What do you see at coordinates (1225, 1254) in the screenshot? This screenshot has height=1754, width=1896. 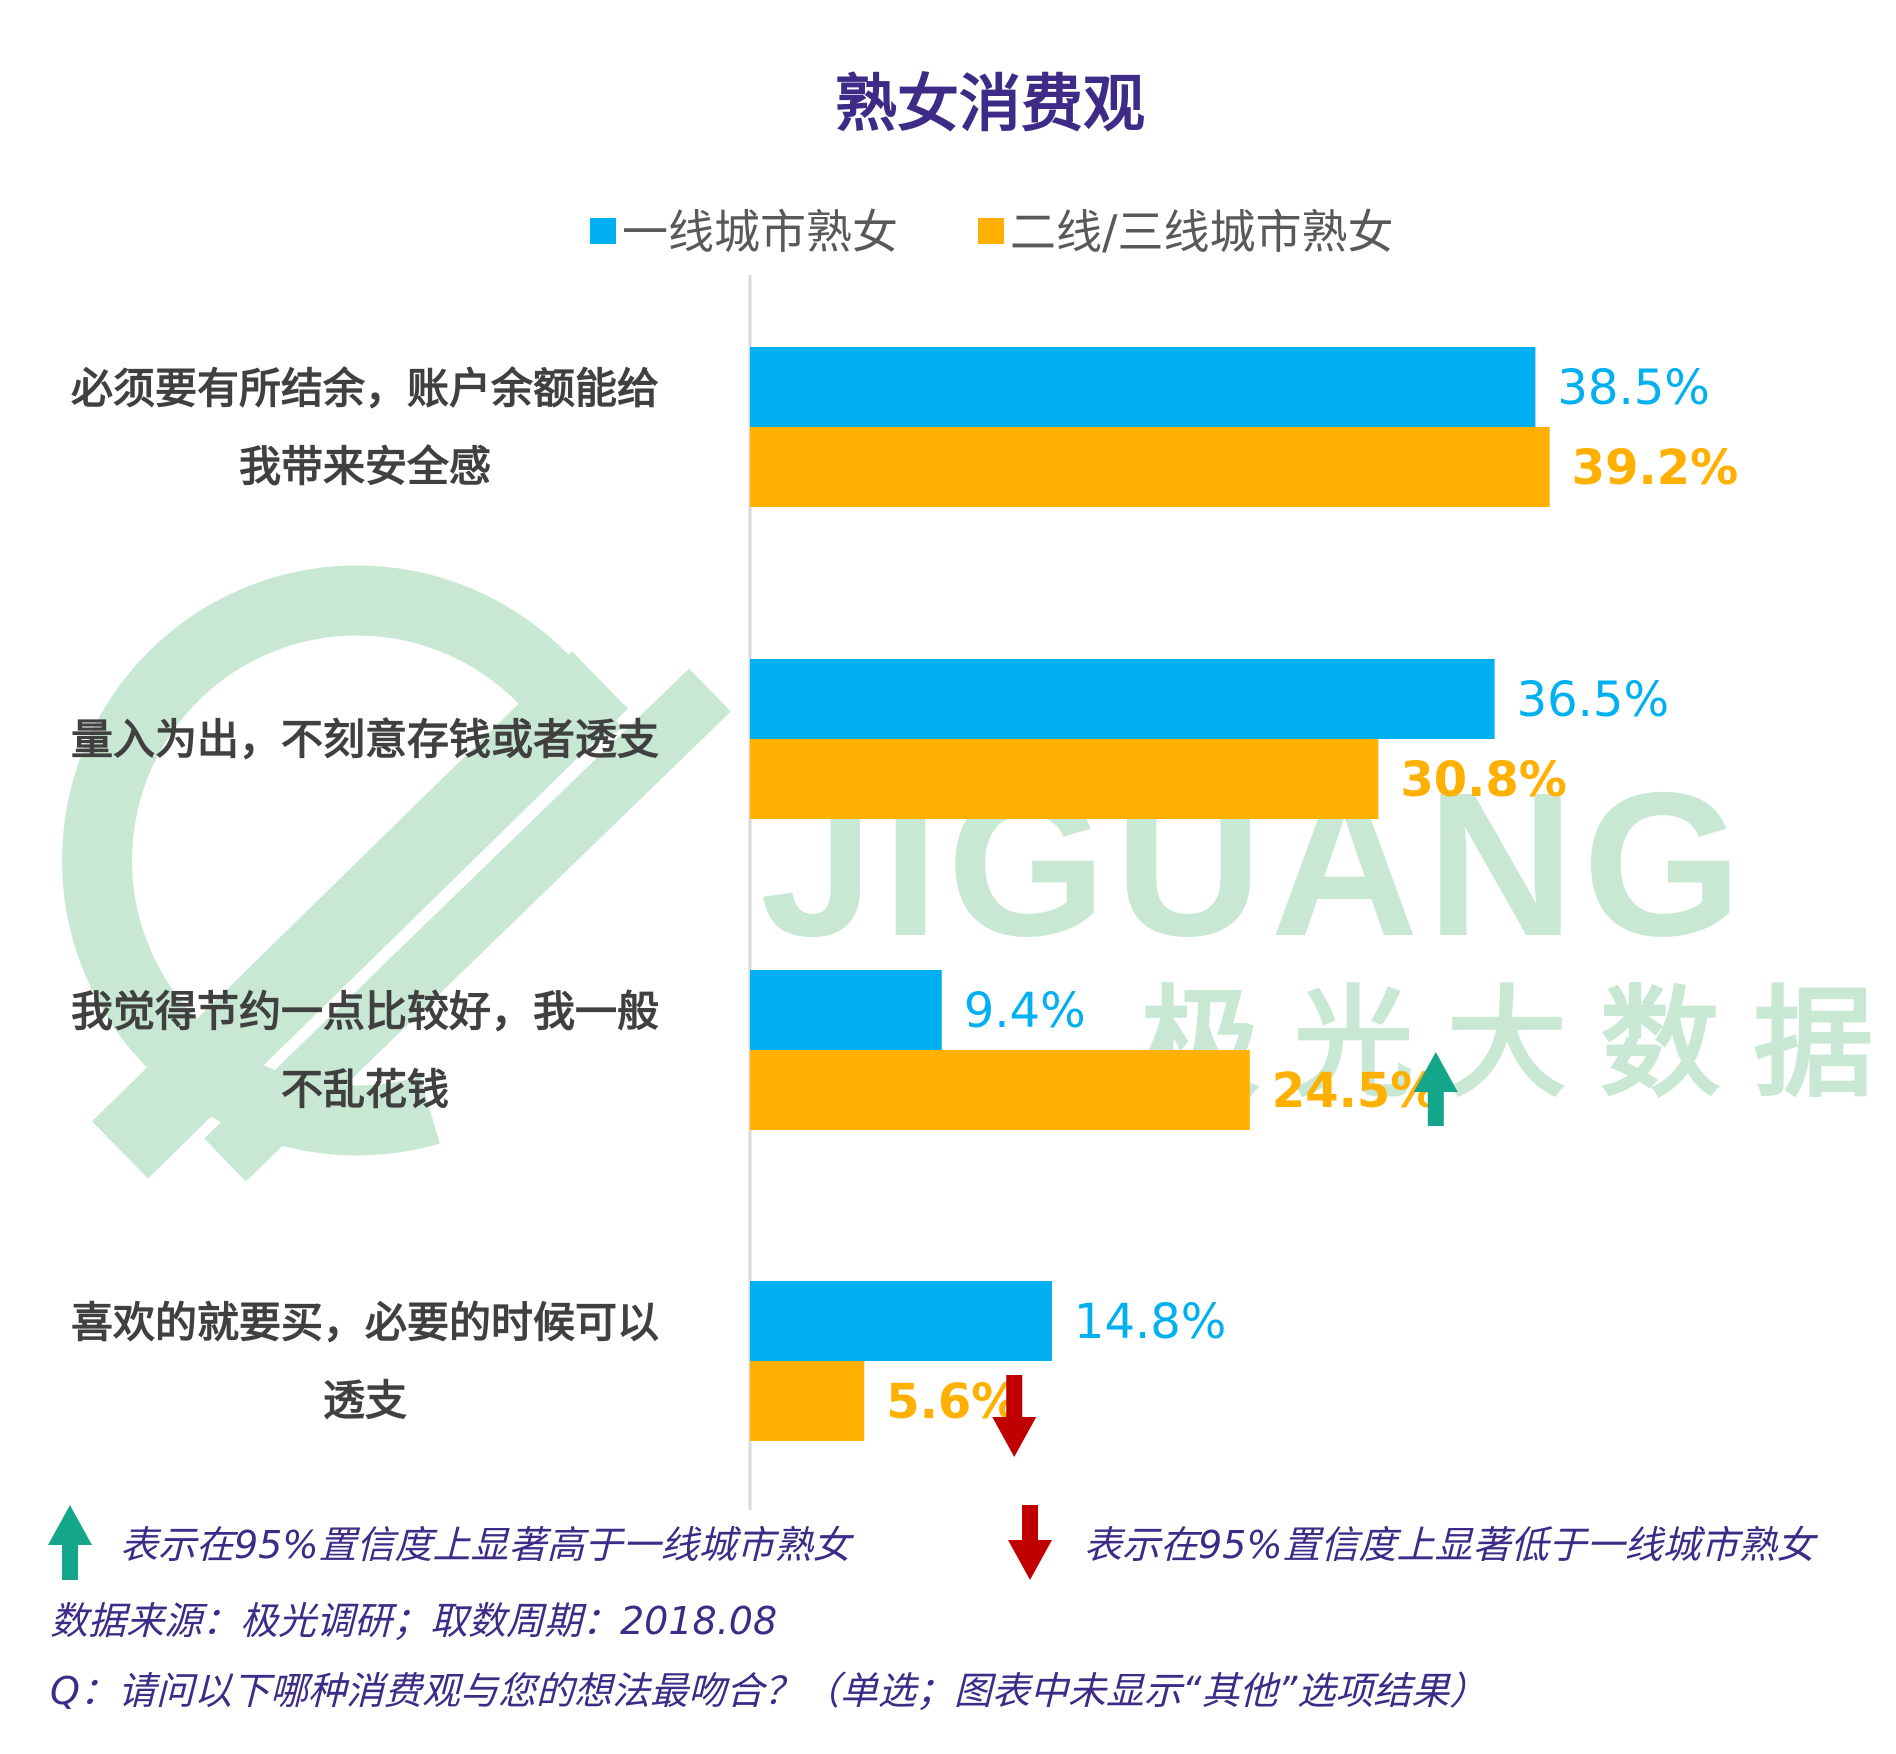 I see `significance-arrows` at bounding box center [1225, 1254].